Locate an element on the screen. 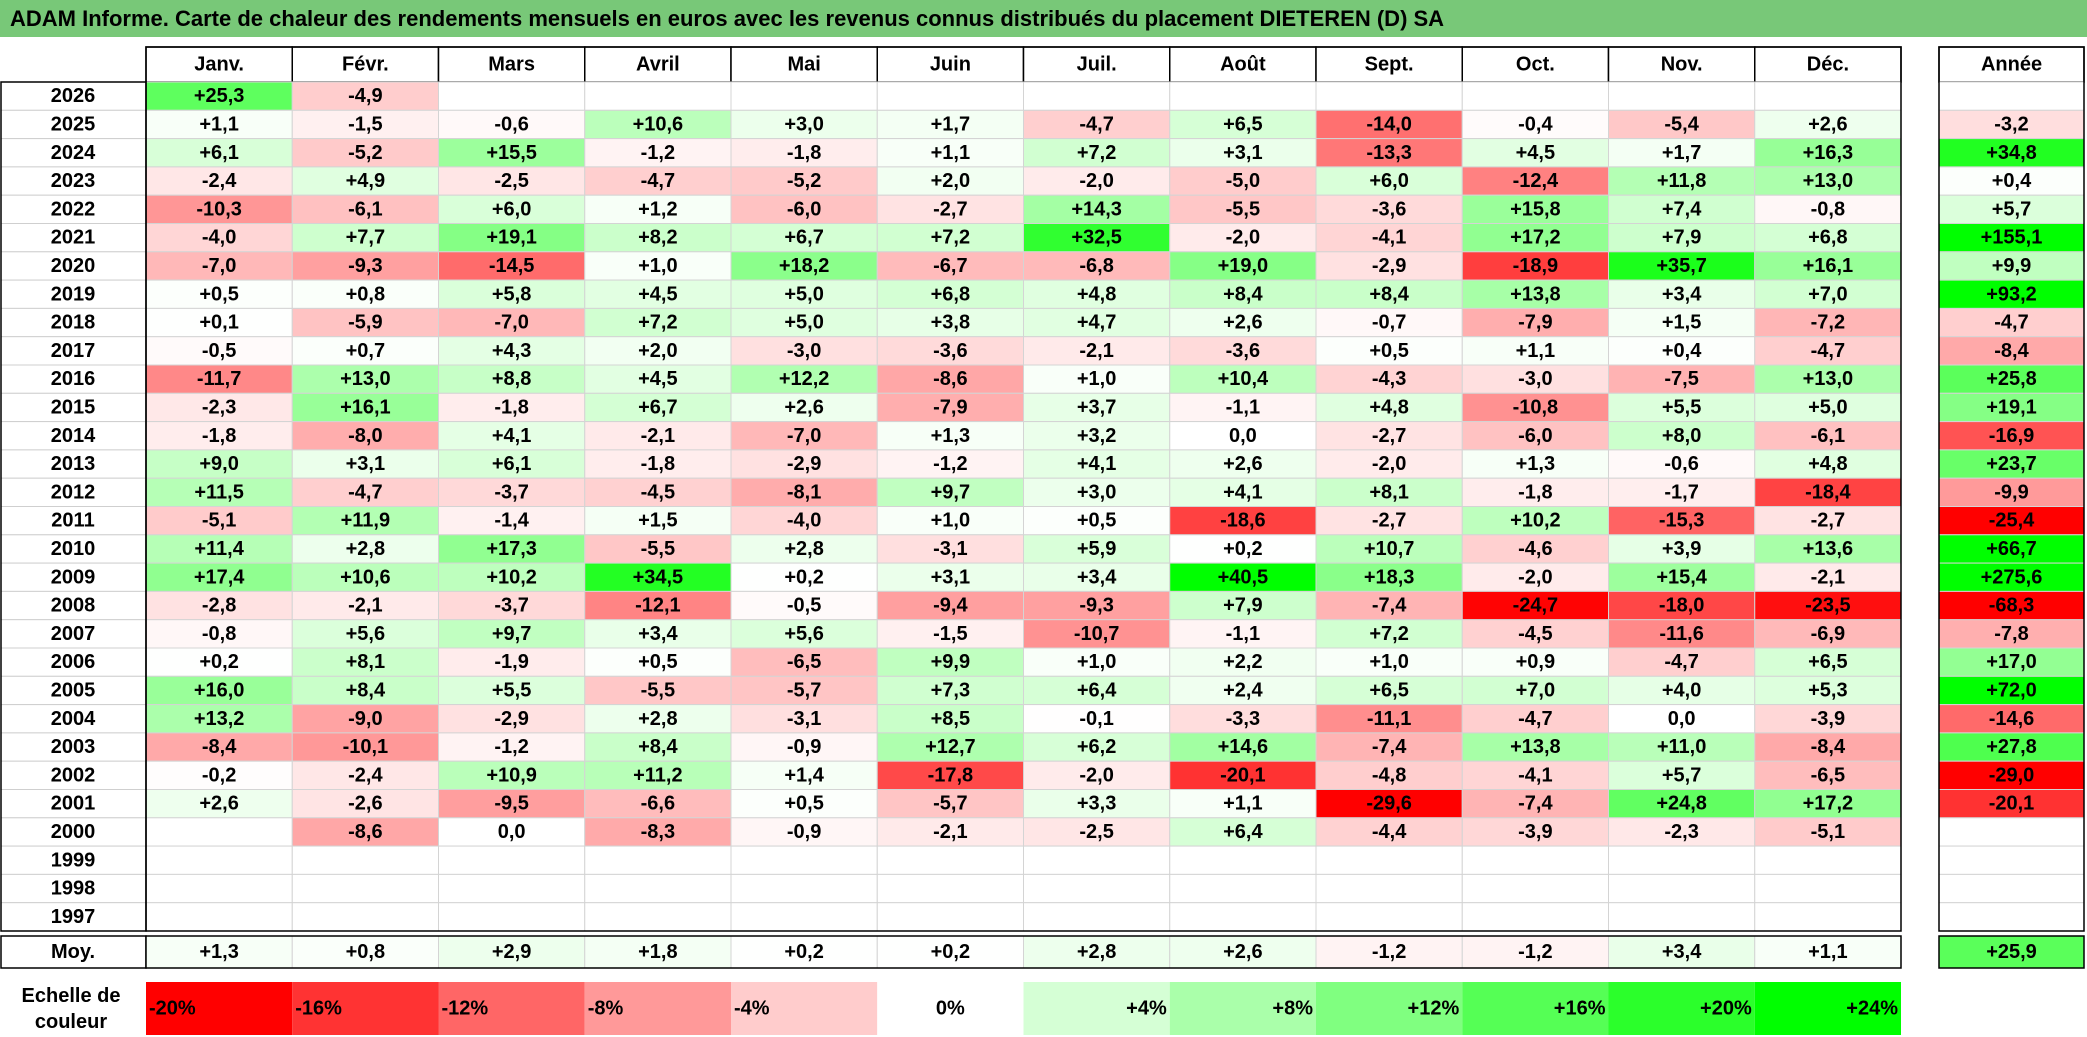 The image size is (2087, 1037). month-header: Janv. is located at coordinates (219, 65).